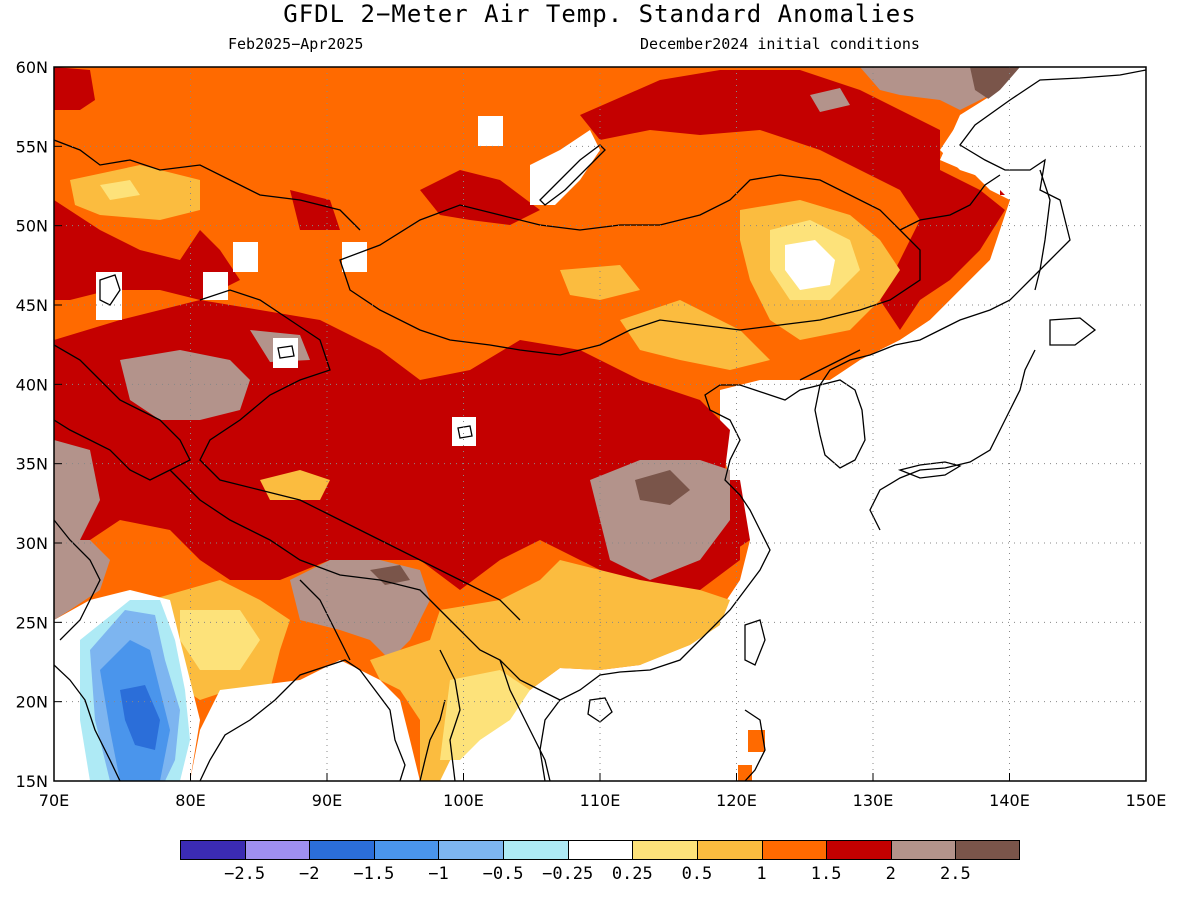 The image size is (1200, 900). Describe the element at coordinates (32, 305) in the screenshot. I see `lat-label: 45N` at that location.